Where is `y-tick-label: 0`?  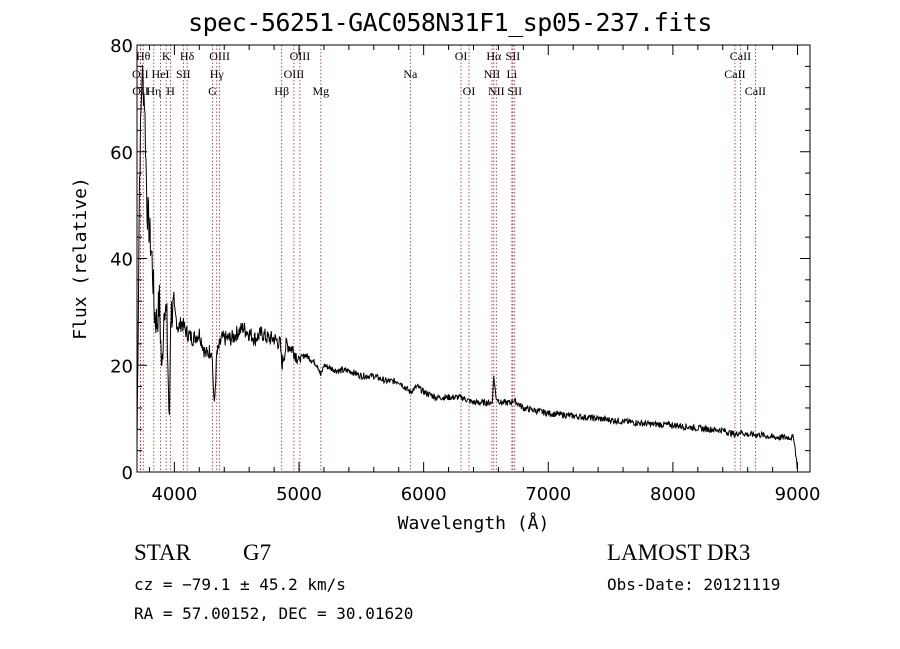
y-tick-label: 0 is located at coordinates (127, 473).